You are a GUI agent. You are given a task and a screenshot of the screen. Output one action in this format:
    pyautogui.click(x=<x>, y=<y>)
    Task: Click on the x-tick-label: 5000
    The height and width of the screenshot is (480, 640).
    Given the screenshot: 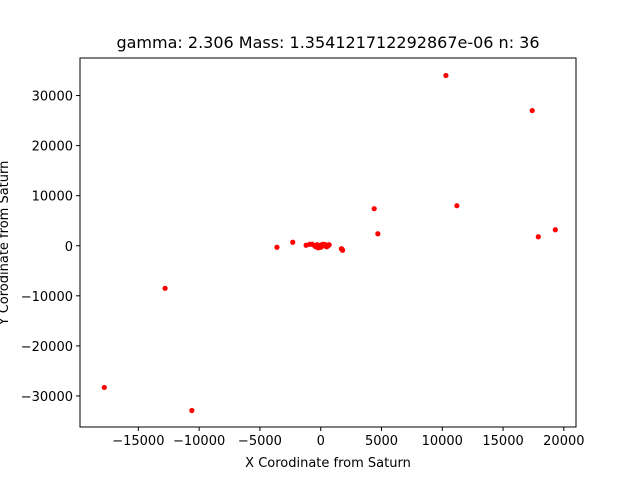 What is the action you would take?
    pyautogui.click(x=381, y=441)
    